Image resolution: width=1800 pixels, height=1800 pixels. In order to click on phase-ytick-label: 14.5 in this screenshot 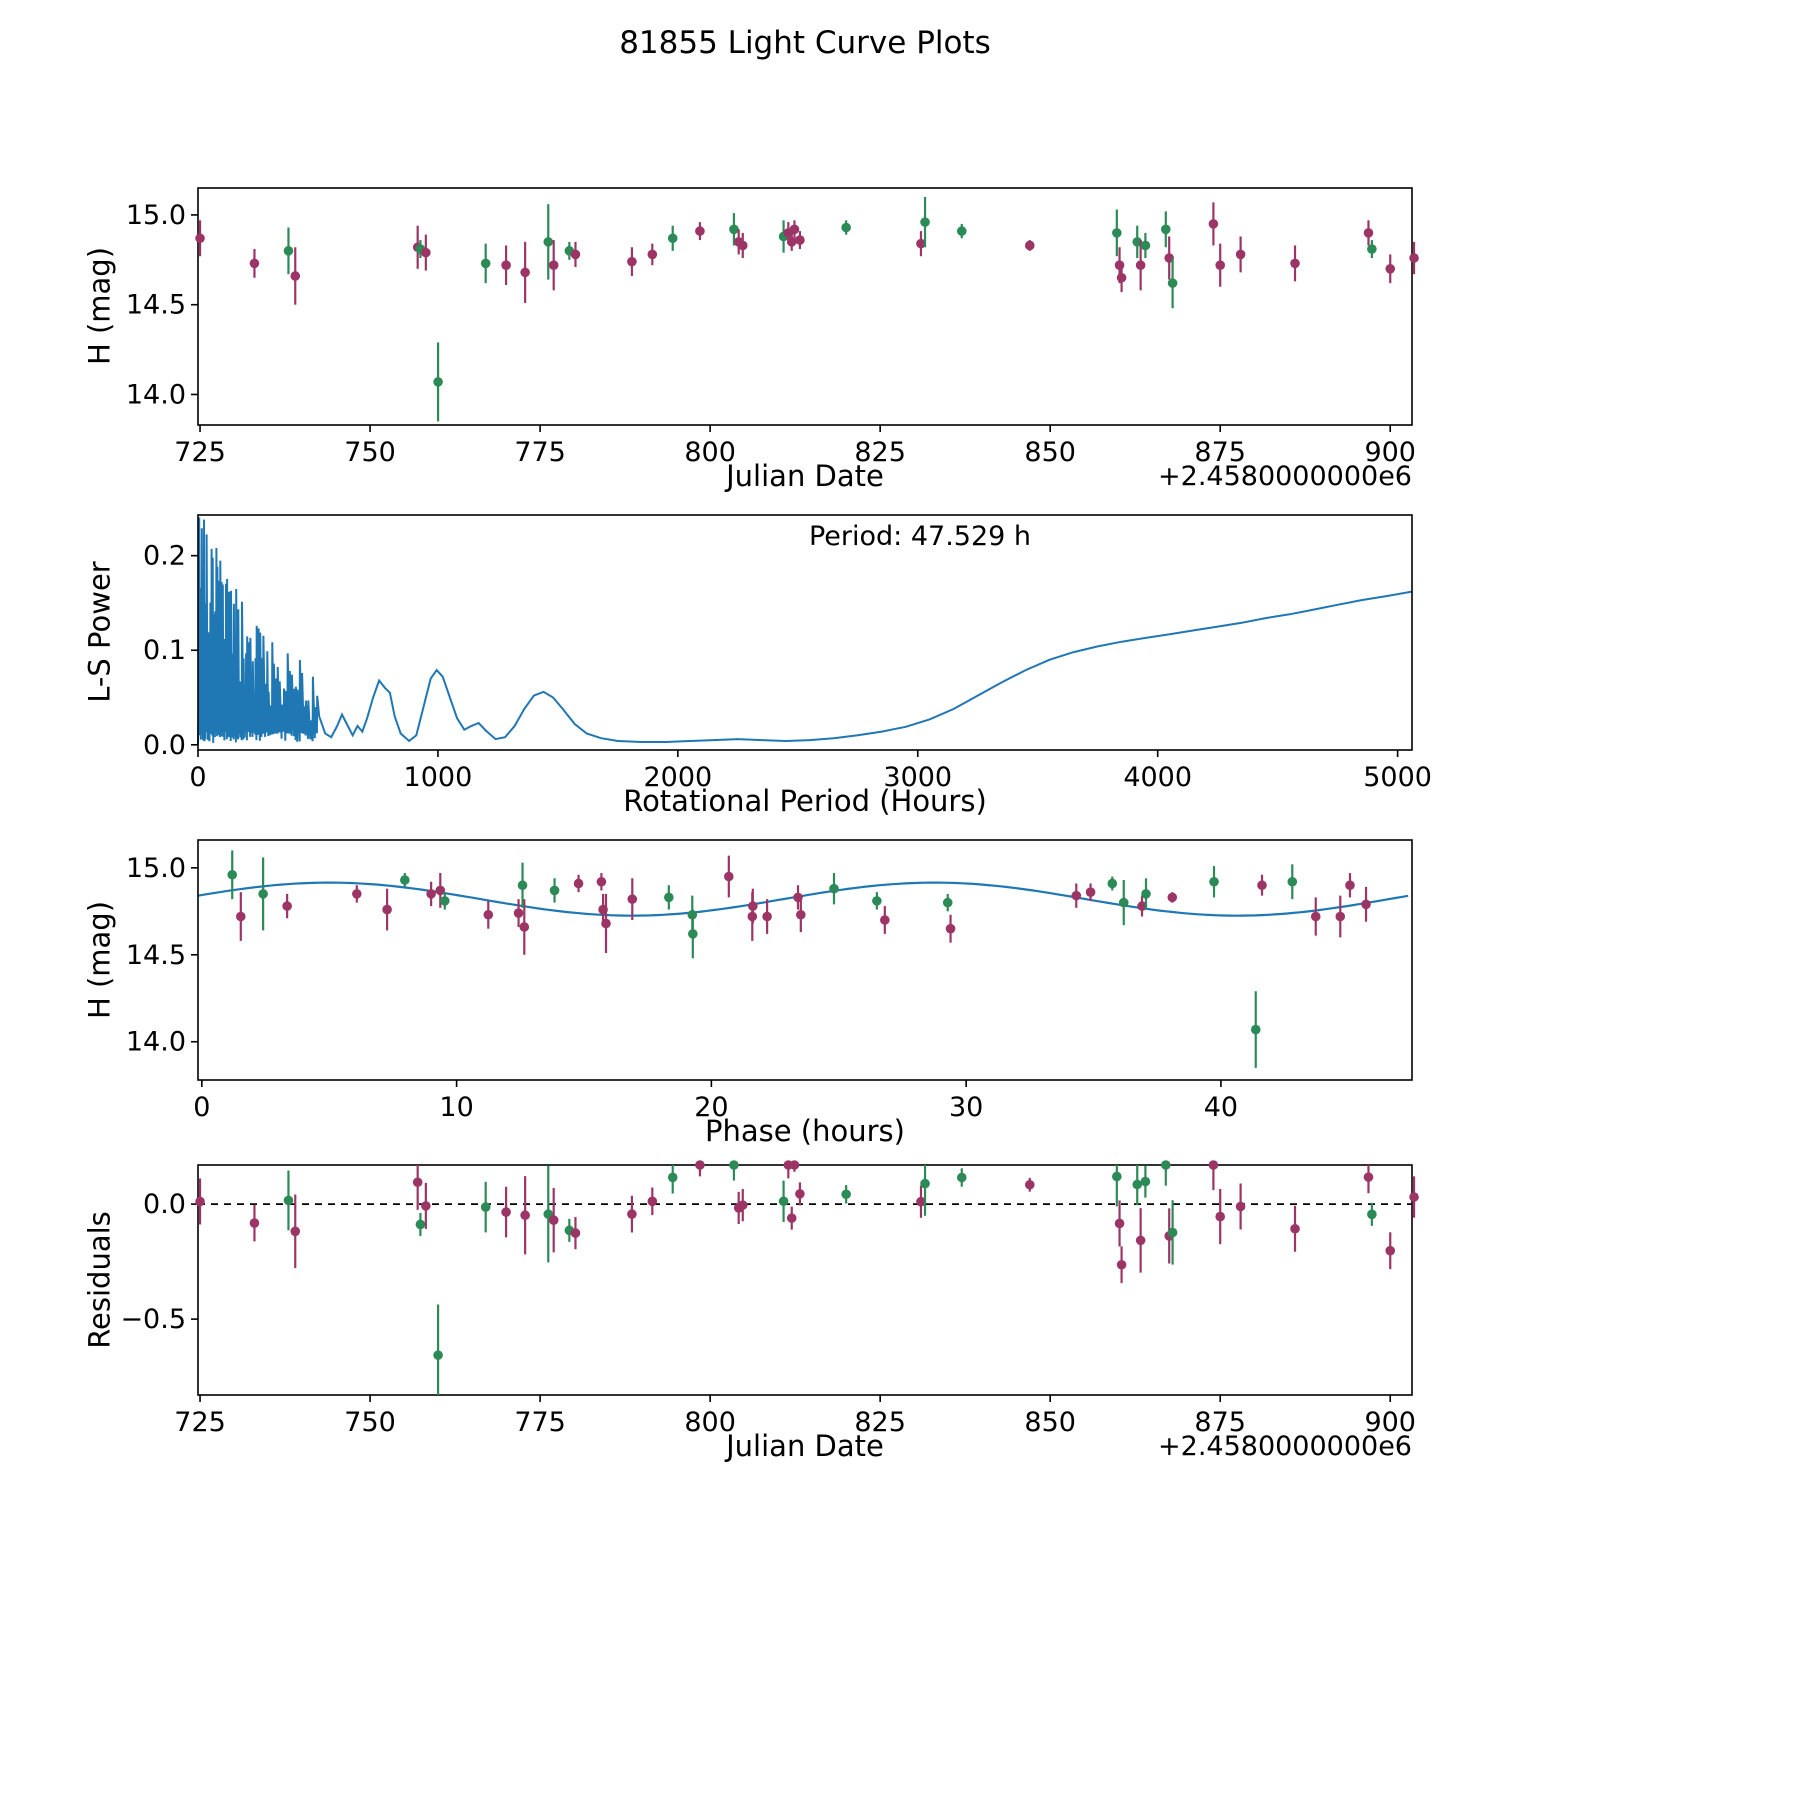, I will do `click(156, 955)`.